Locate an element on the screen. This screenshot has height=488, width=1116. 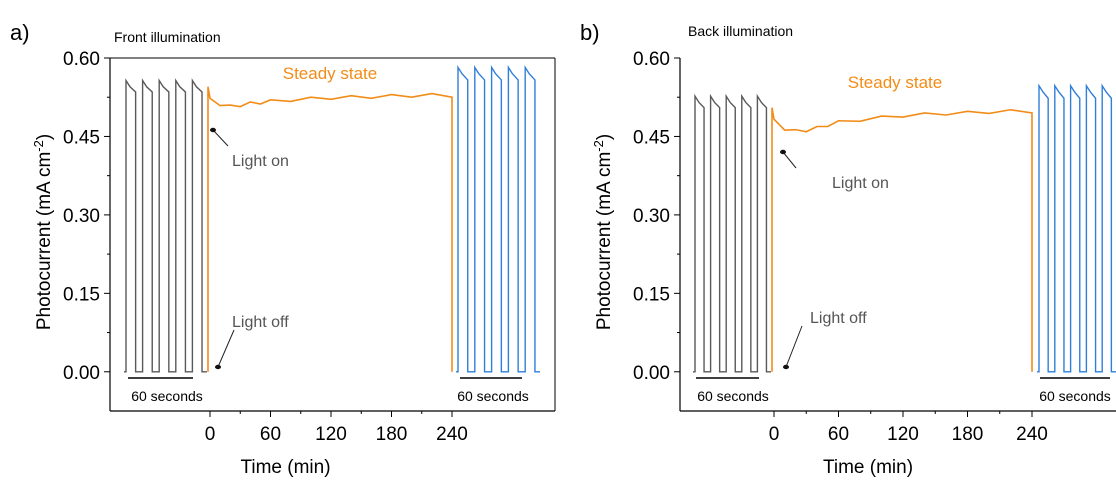
chart-title: Front illumination is located at coordinates (167, 37).